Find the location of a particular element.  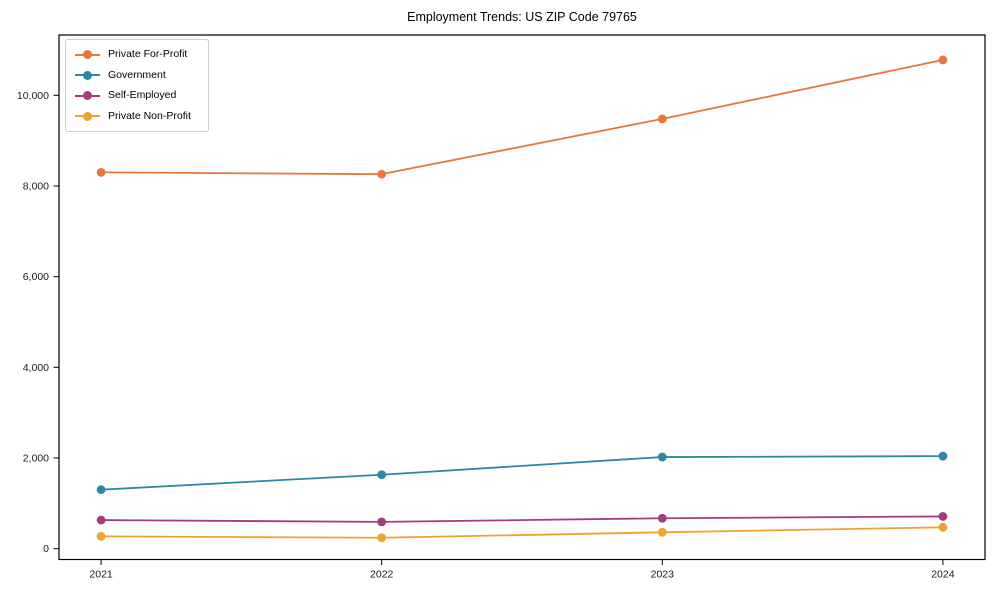

x-axis-tick-label: 2023 is located at coordinates (663, 575).